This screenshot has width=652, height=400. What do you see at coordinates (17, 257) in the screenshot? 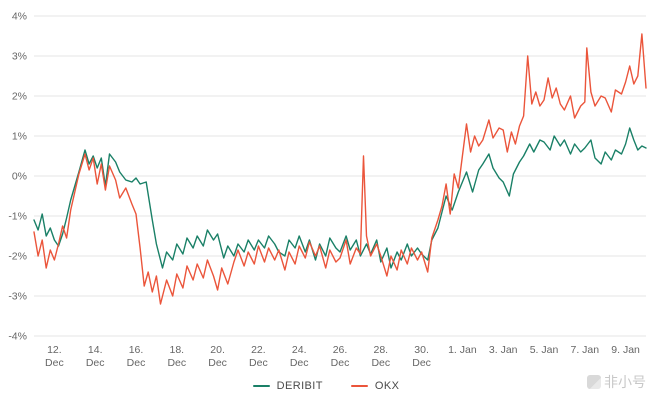
I see `y-tick-label: -2%` at bounding box center [17, 257].